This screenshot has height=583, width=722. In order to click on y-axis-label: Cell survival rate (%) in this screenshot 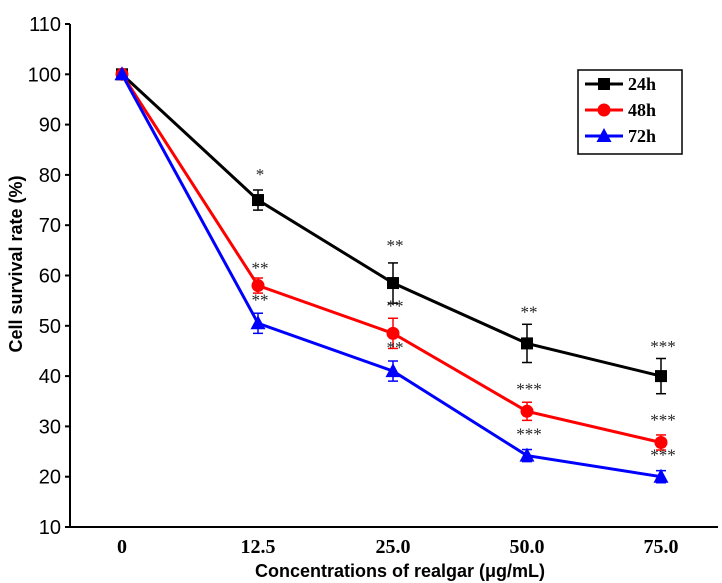, I will do `click(16, 263)`.